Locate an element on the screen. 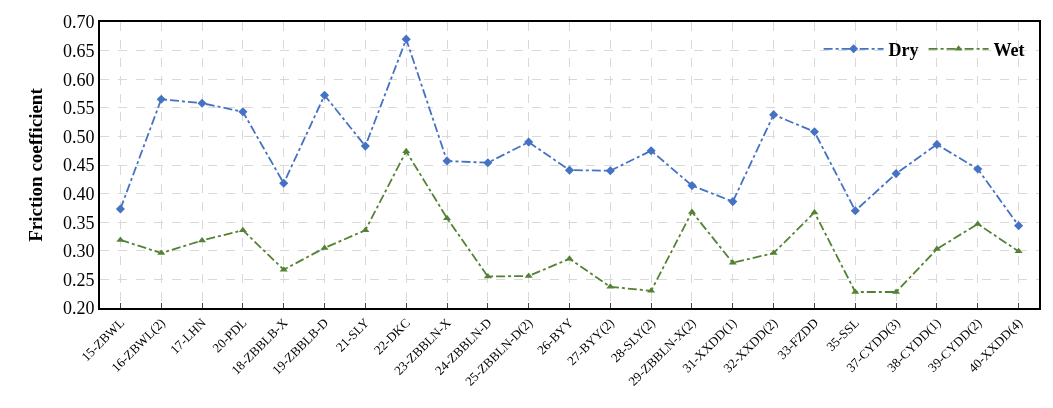 This screenshot has height=408, width=1053. y-tick-label: 0.45 is located at coordinates (78, 165).